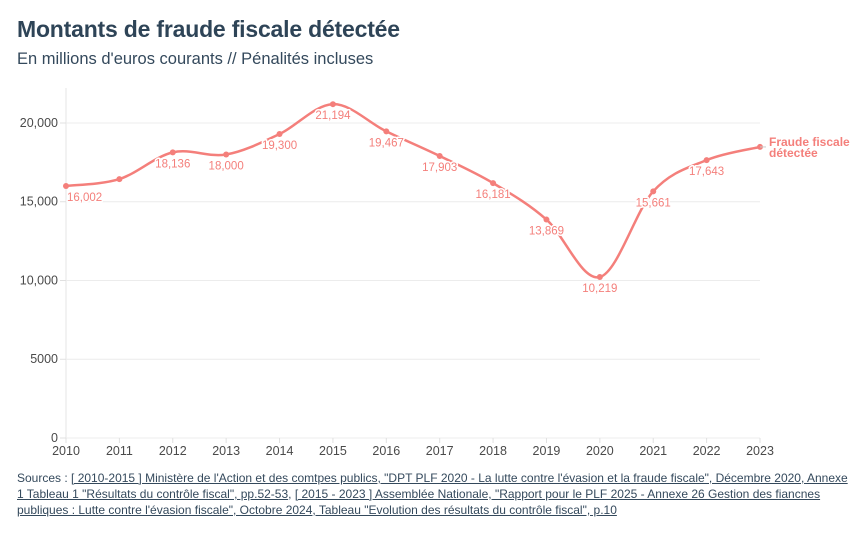 This screenshot has width=866, height=533. I want to click on y-tick-label: 15,000, so click(39, 202).